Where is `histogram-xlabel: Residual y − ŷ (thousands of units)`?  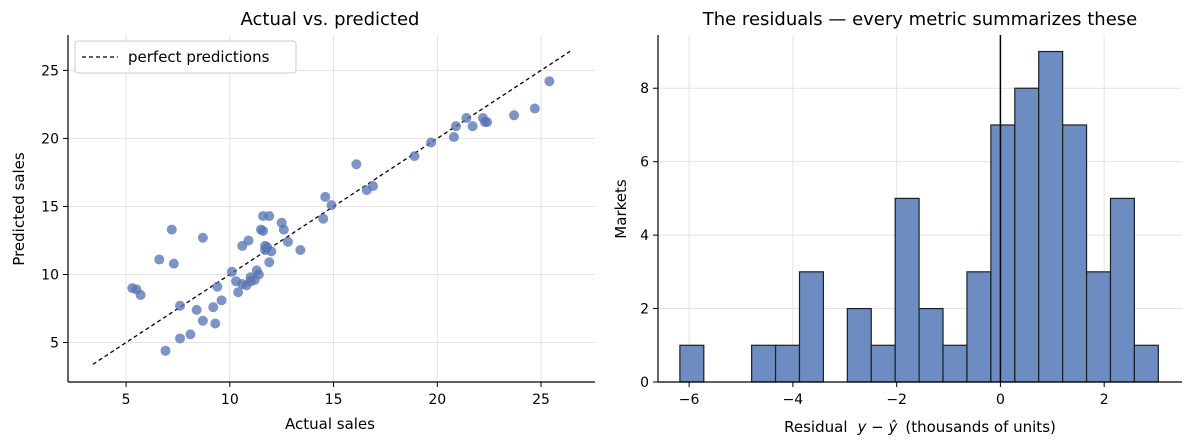
histogram-xlabel: Residual y − ŷ (thousands of units) is located at coordinates (920, 427).